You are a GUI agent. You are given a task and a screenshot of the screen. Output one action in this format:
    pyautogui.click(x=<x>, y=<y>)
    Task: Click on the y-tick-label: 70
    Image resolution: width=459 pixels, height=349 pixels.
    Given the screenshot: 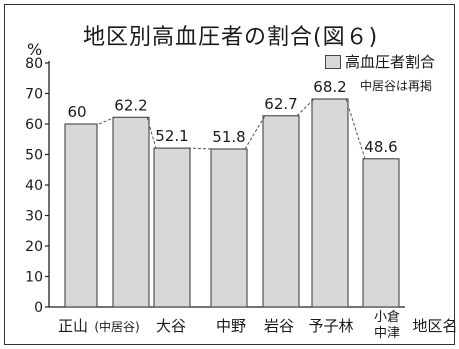 What is the action you would take?
    pyautogui.click(x=34, y=95)
    